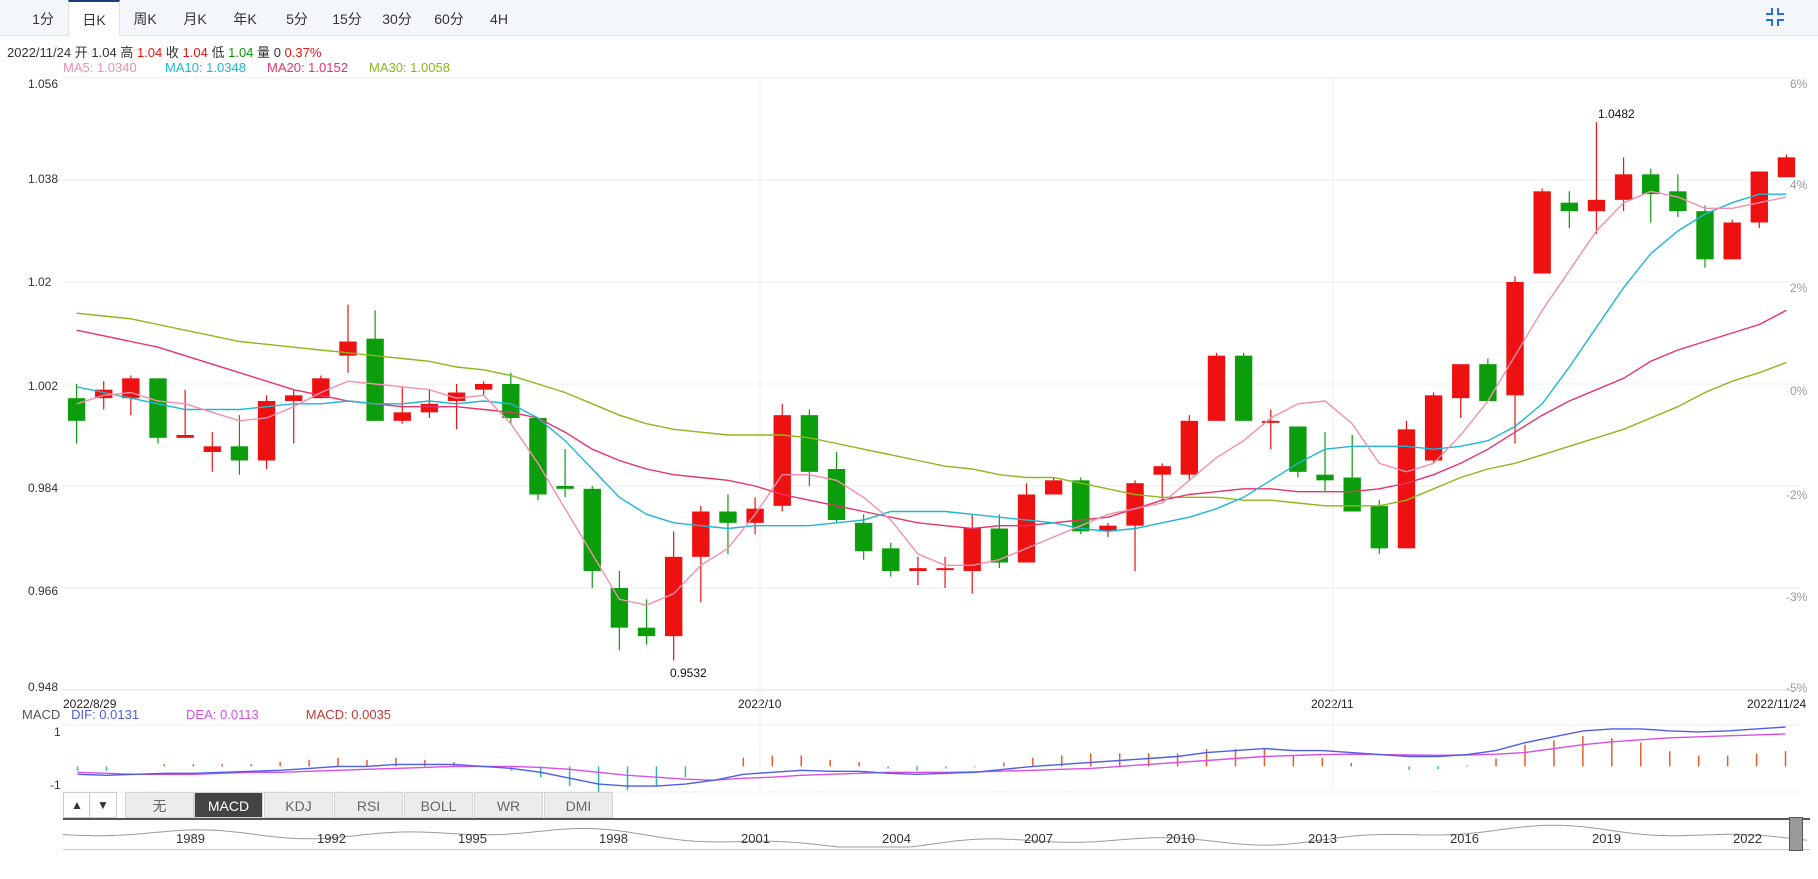 Image resolution: width=1818 pixels, height=879 pixels. Describe the element at coordinates (1797, 597) in the screenshot. I see `pct-tick-6: -3%` at that location.